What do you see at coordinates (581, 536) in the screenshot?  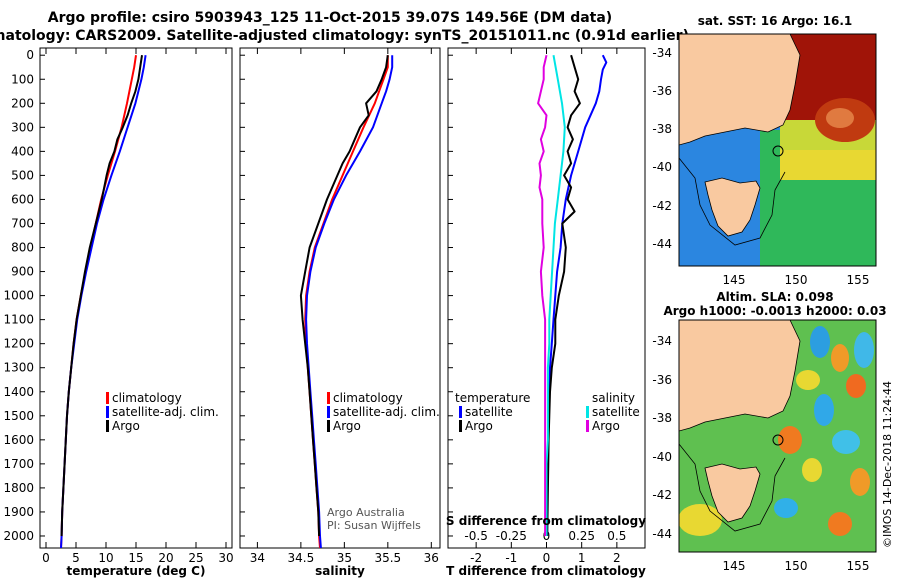 I see `s-diff-tick-label: 0.25` at bounding box center [581, 536].